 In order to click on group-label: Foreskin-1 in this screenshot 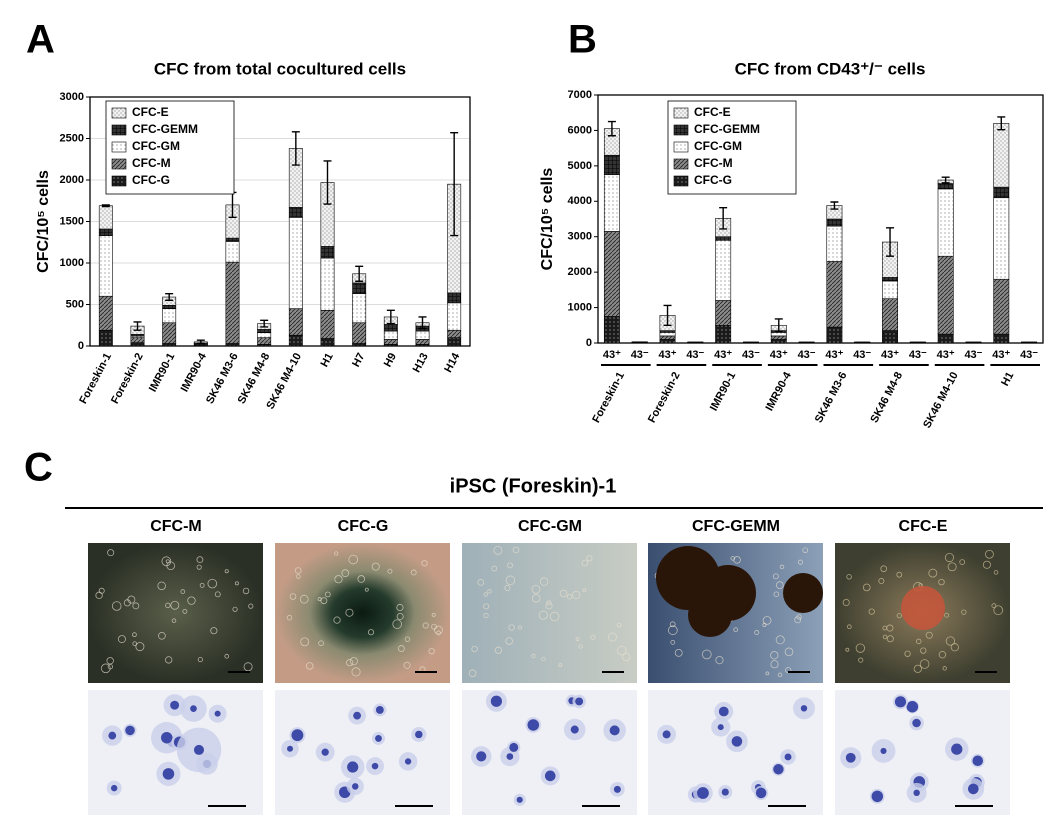, I will do `click(608, 397)`.